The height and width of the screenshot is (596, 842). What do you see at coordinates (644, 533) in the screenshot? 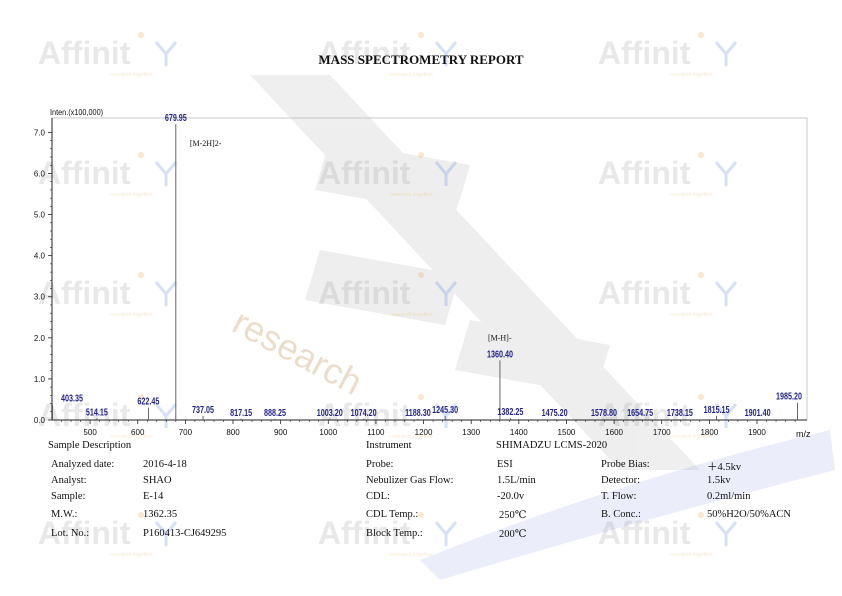
I see `watermark-brand: Affinit` at bounding box center [644, 533].